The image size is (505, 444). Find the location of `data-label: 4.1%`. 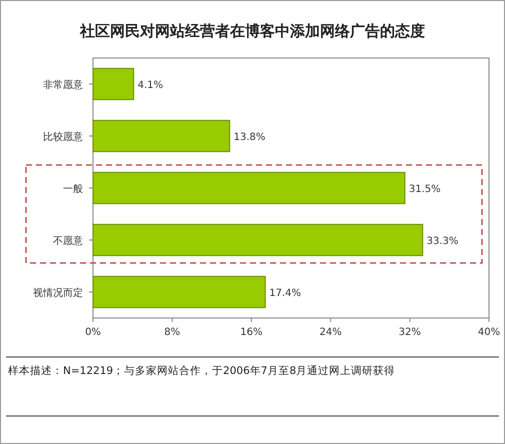

data-label: 4.1% is located at coordinates (150, 85).